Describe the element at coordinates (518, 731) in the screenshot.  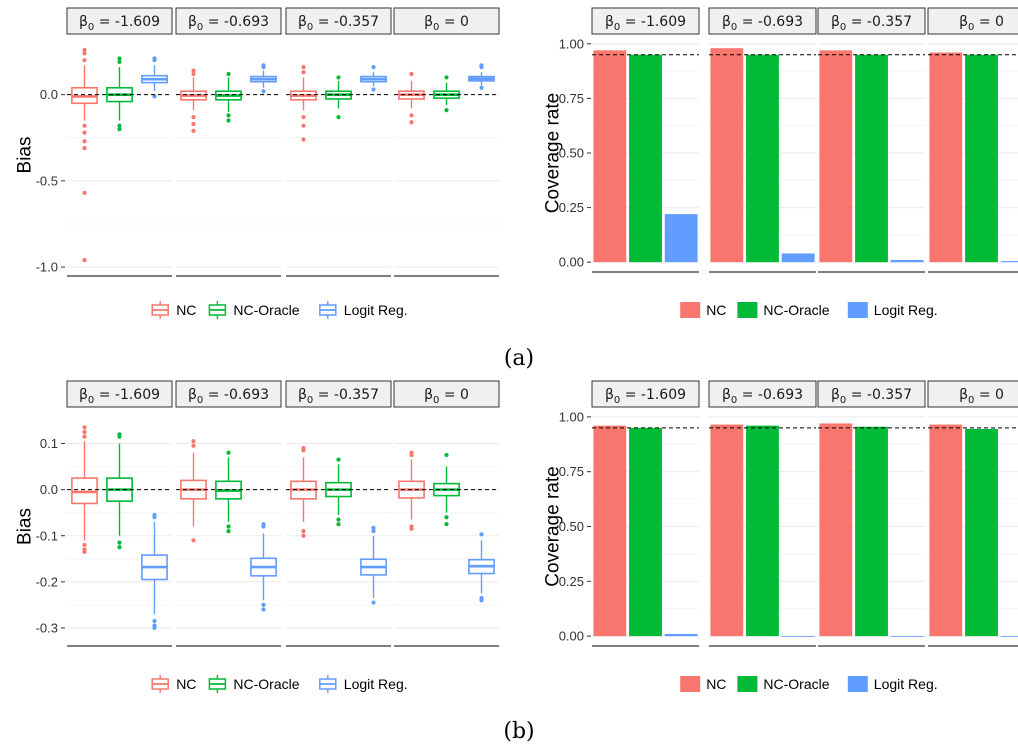
I see `panel-label-b: (b)` at that location.